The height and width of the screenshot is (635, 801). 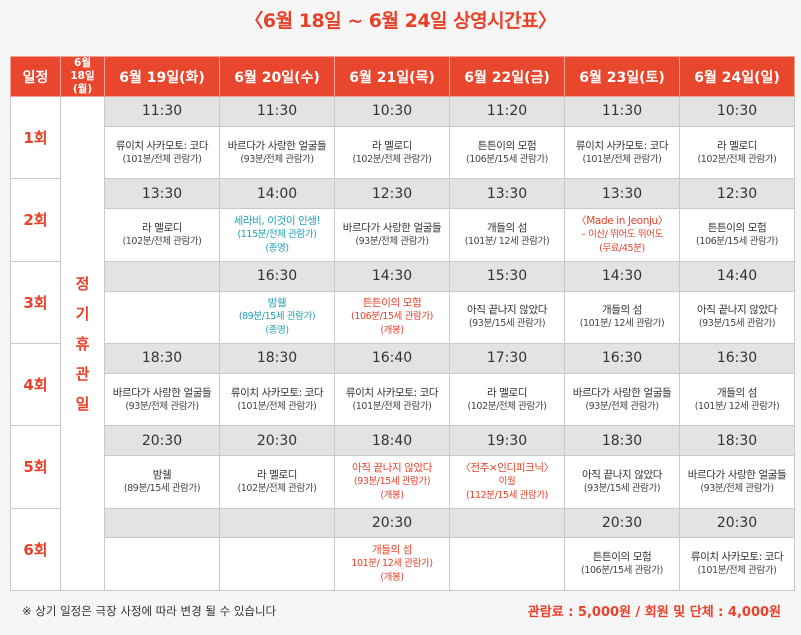 What do you see at coordinates (162, 488) in the screenshot?
I see `movie-info: (89분/15세 관람가)` at bounding box center [162, 488].